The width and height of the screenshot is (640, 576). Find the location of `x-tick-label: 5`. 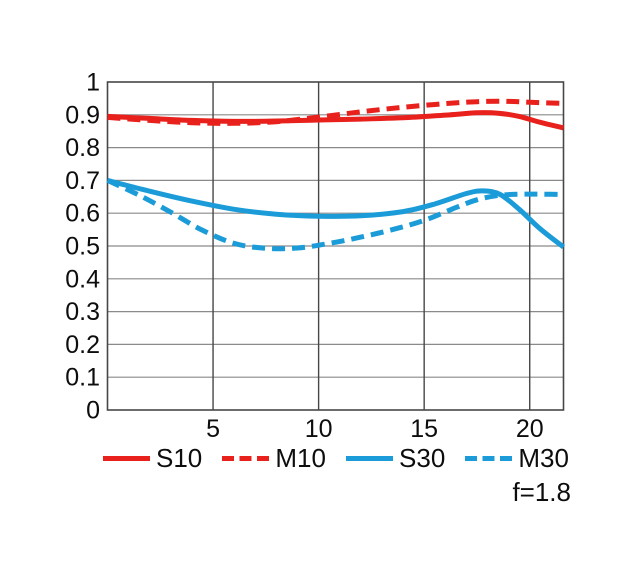

x-tick-label: 5 is located at coordinates (213, 429).